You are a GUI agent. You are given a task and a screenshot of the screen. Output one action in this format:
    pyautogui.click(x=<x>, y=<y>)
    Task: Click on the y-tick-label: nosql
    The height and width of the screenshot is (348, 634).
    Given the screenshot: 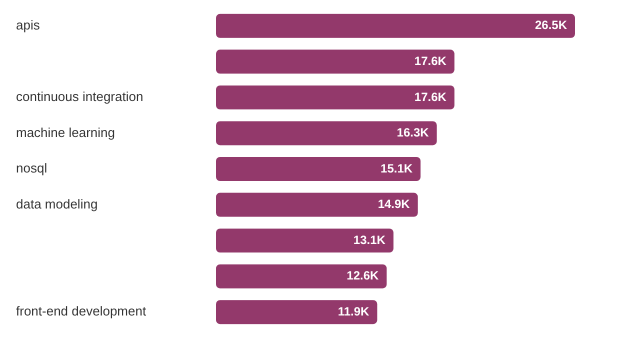 What is the action you would take?
    pyautogui.click(x=32, y=168)
    